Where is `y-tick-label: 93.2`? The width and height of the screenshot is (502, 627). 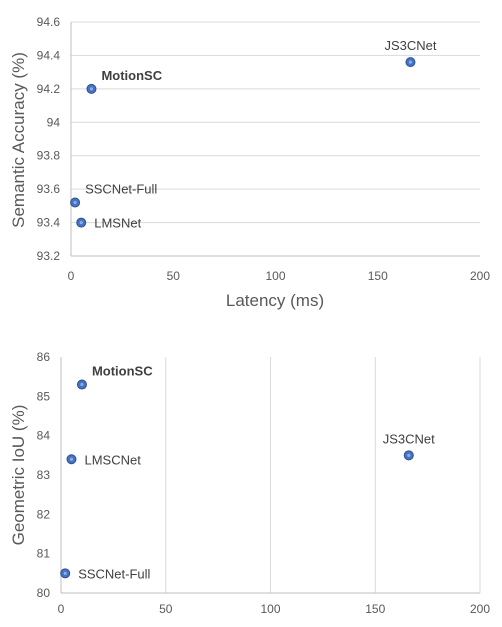
y-tick-label: 93.2 is located at coordinates (49, 256).